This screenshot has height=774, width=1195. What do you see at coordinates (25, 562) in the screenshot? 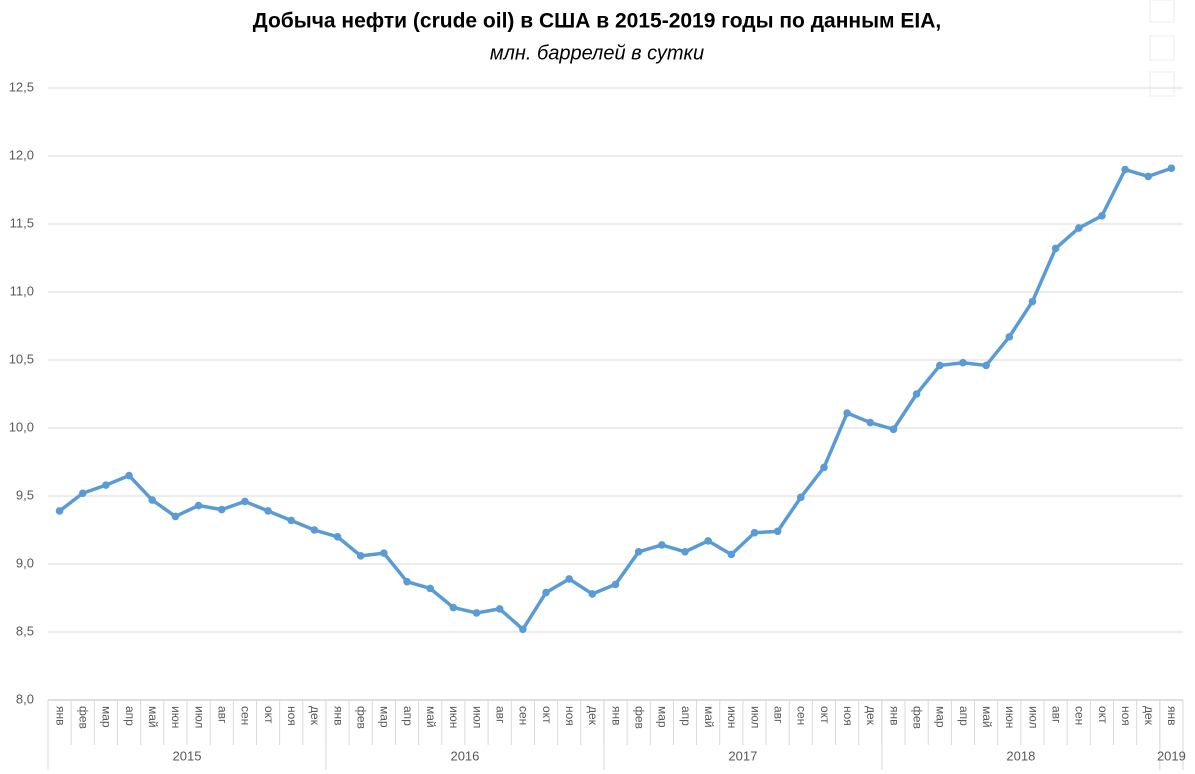
I see `y-tick-label: 9,0` at bounding box center [25, 562].